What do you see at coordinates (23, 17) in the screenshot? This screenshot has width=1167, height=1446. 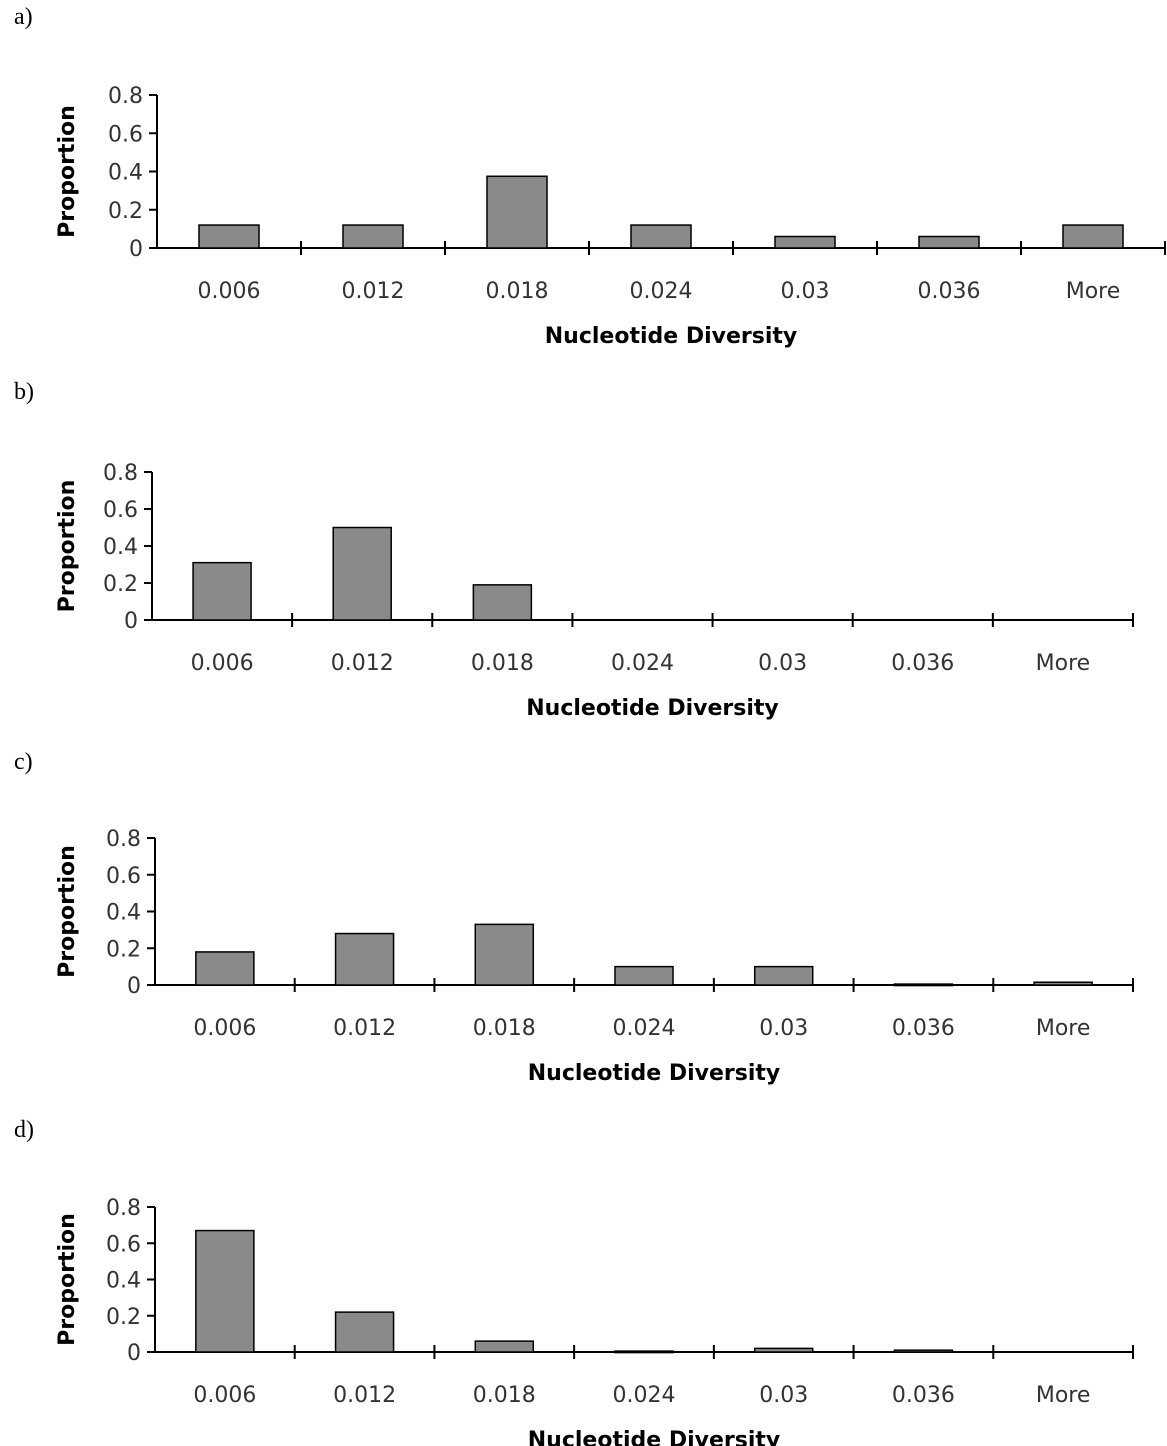 I see `panel-label: a)` at bounding box center [23, 17].